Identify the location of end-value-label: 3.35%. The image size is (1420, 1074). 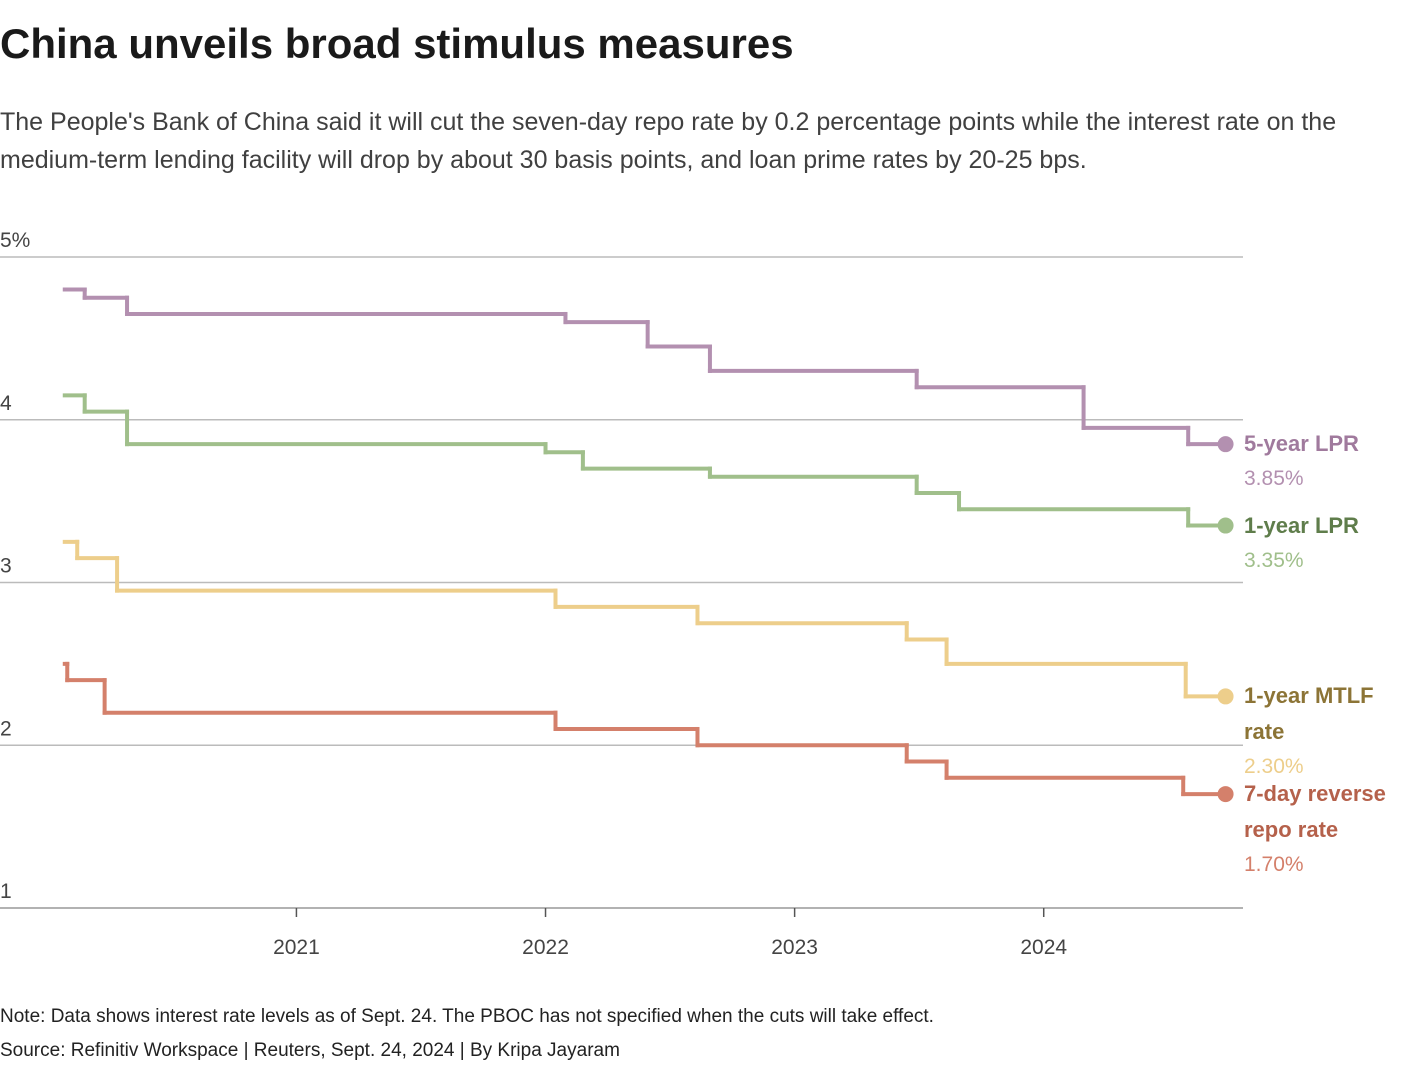
(1274, 560).